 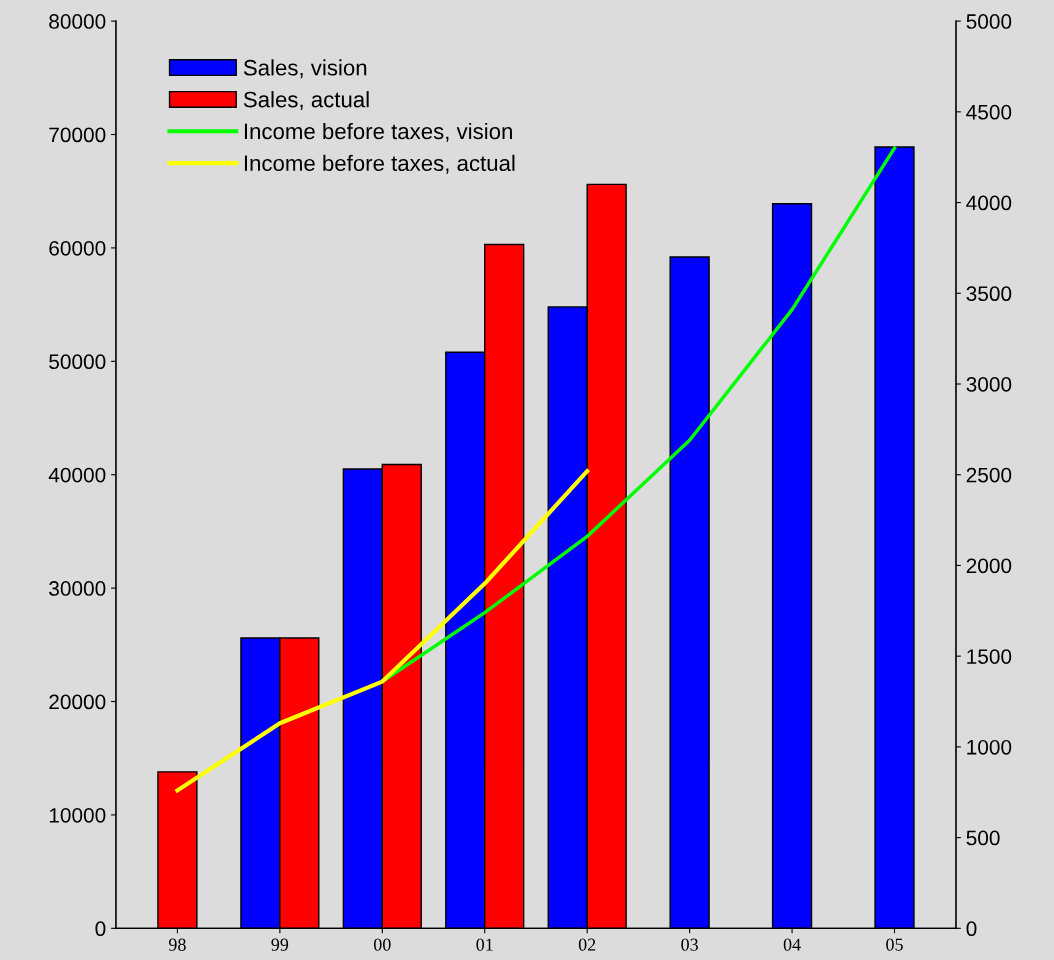 What do you see at coordinates (689, 944) in the screenshot?
I see `x-tick-label: 03` at bounding box center [689, 944].